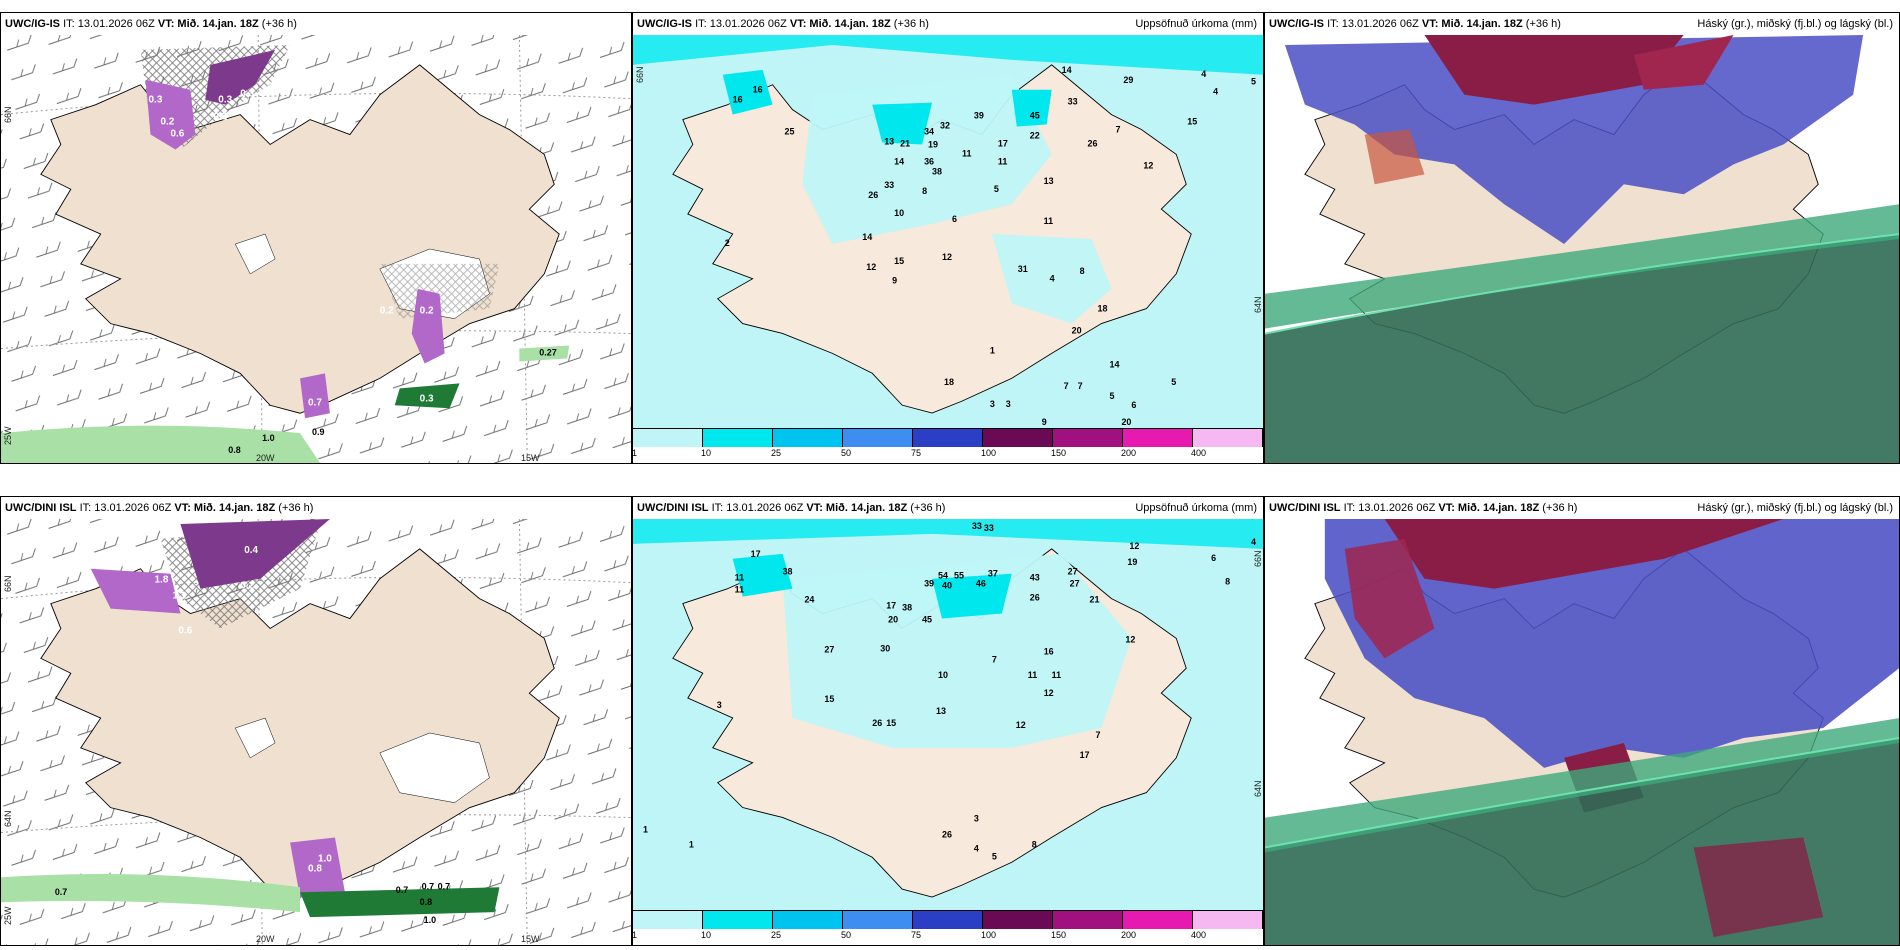 The image size is (1900, 950). I want to click on precip-value: 54, so click(943, 576).